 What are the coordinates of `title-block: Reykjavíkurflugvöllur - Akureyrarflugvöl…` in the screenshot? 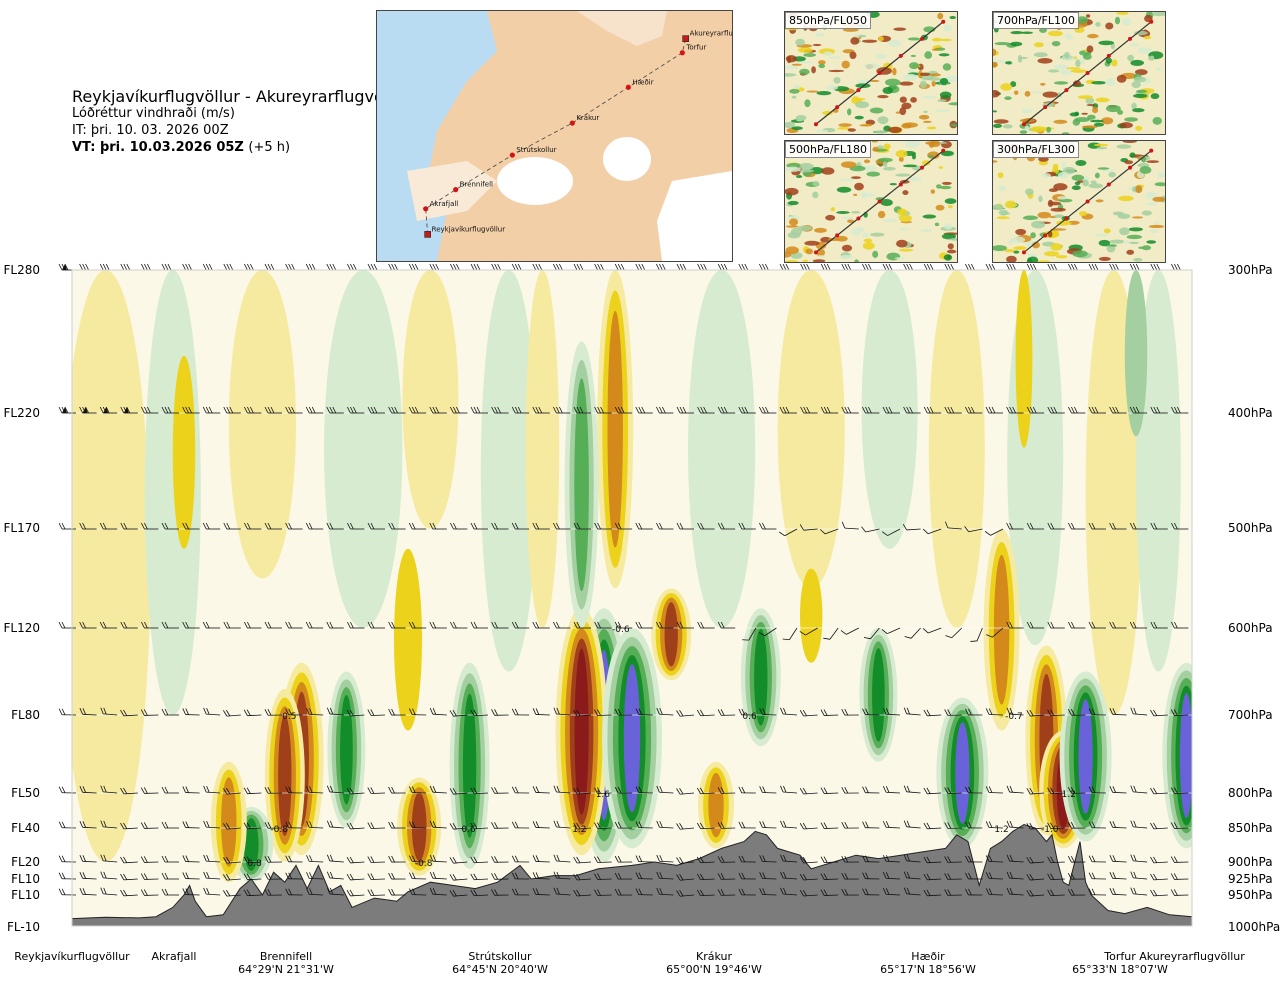 It's located at (240, 122).